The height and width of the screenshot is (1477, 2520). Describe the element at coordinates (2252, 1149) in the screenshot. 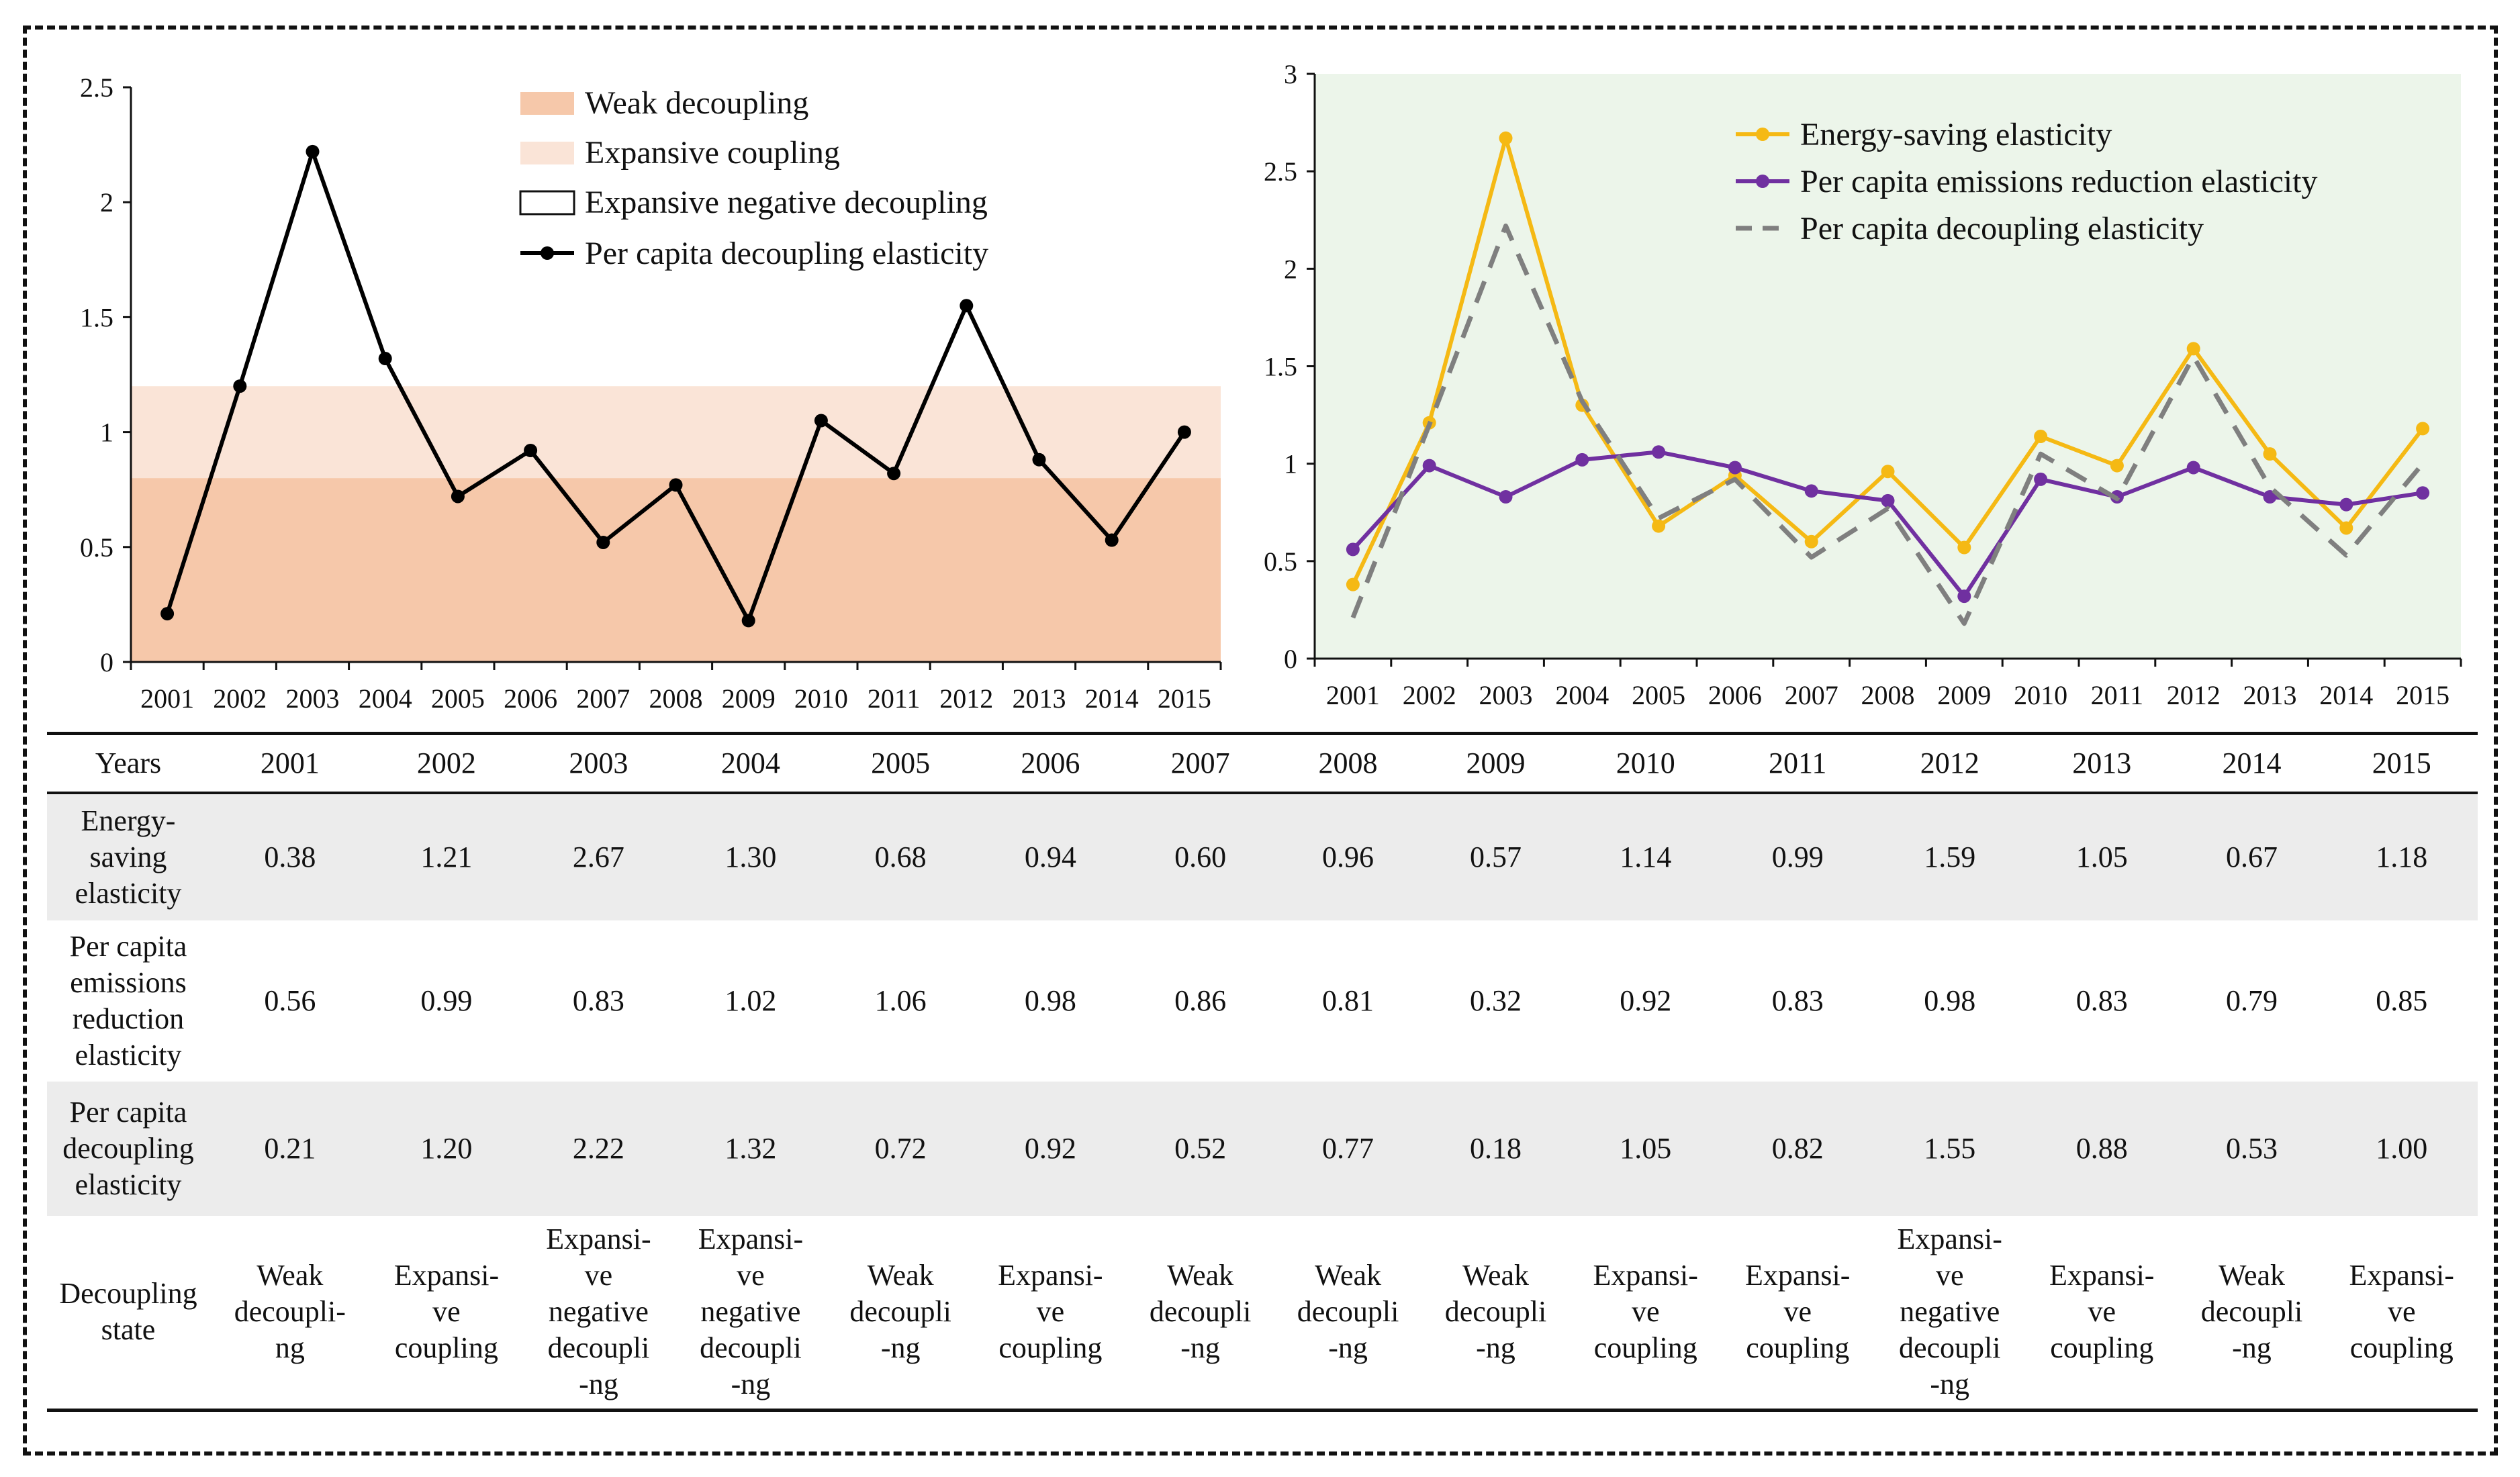

I see `value-cell: 0.53` at that location.